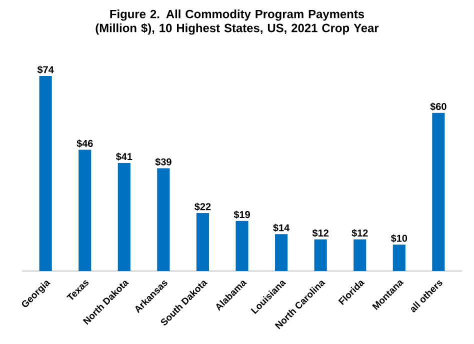 This screenshot has height=344, width=474. Describe the element at coordinates (163, 162) in the screenshot. I see `data-label: $39` at that location.